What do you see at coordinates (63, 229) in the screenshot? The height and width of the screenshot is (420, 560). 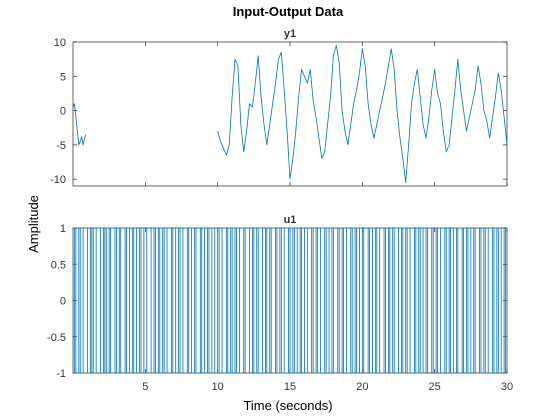 I see `y-tick-label: 1` at bounding box center [63, 229].